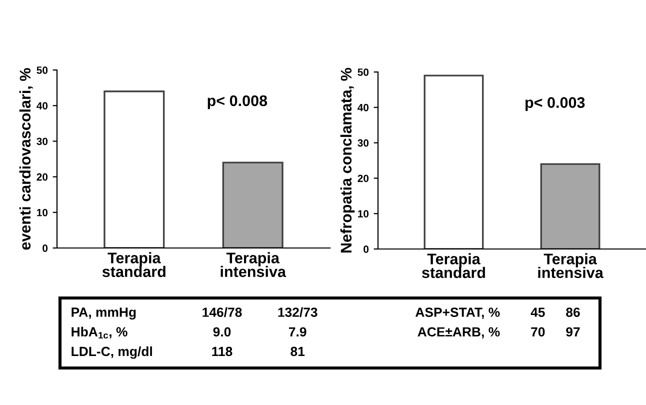  Describe the element at coordinates (222, 351) in the screenshot. I see `text: 118` at that location.